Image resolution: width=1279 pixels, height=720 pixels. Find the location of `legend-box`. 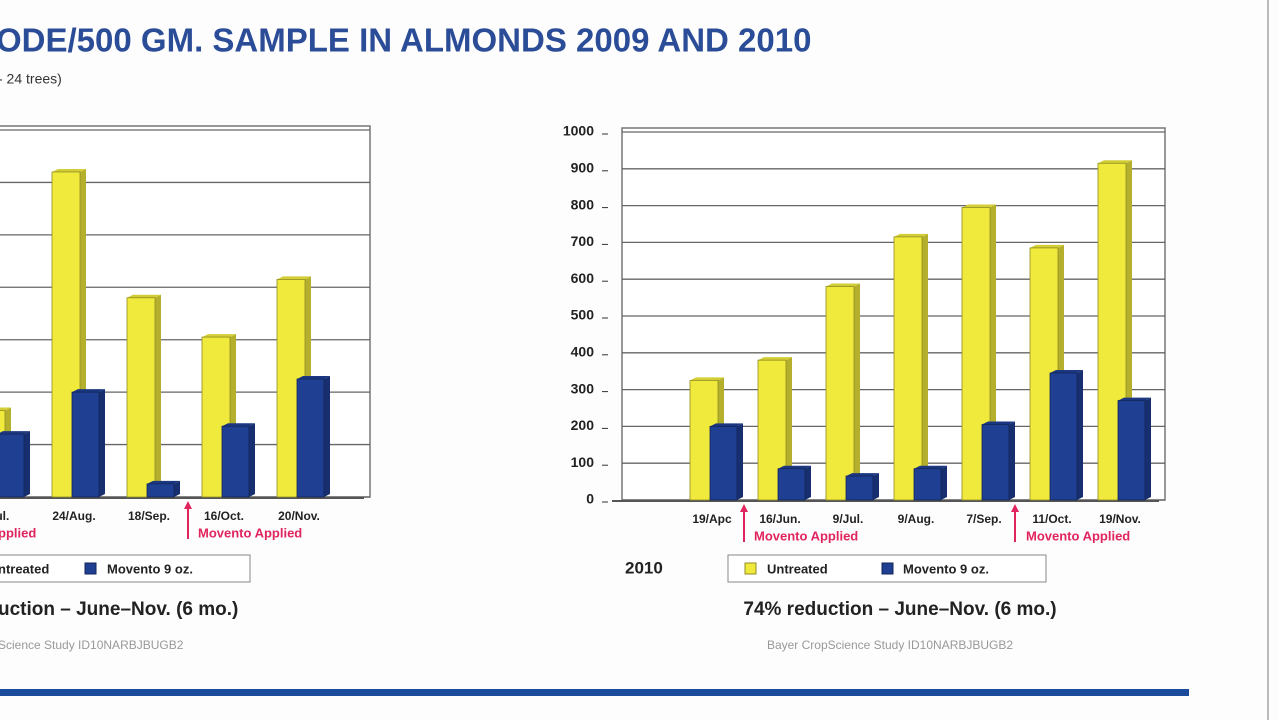

legend-box is located at coordinates (125, 568).